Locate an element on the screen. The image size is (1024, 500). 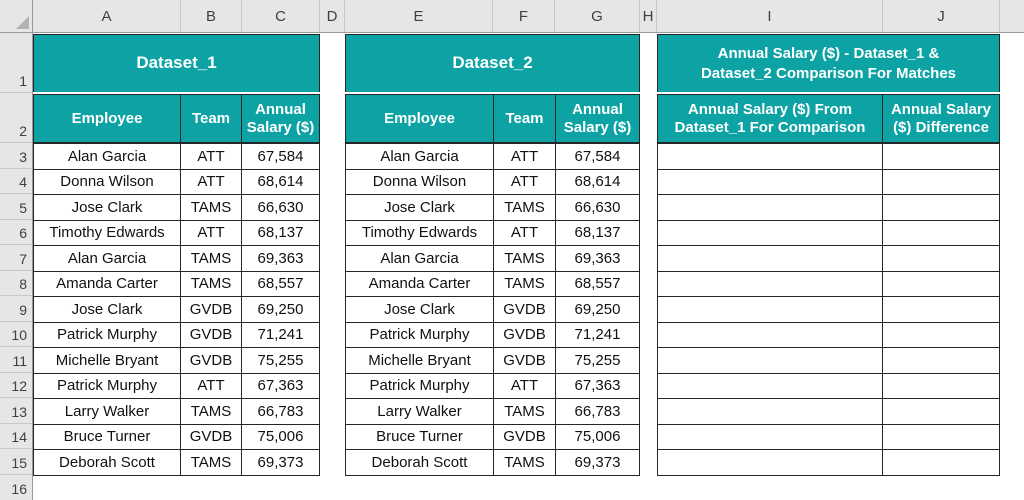
column-header-i: I is located at coordinates (770, 16).